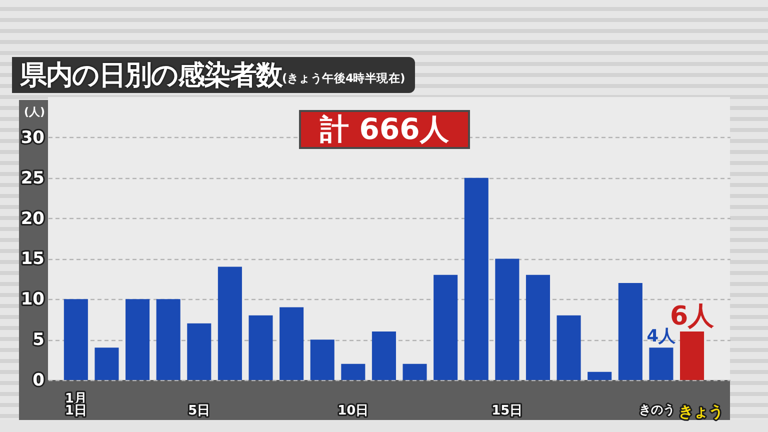 The width and height of the screenshot is (768, 432). I want to click on y-tick-label: 0, so click(38, 380).